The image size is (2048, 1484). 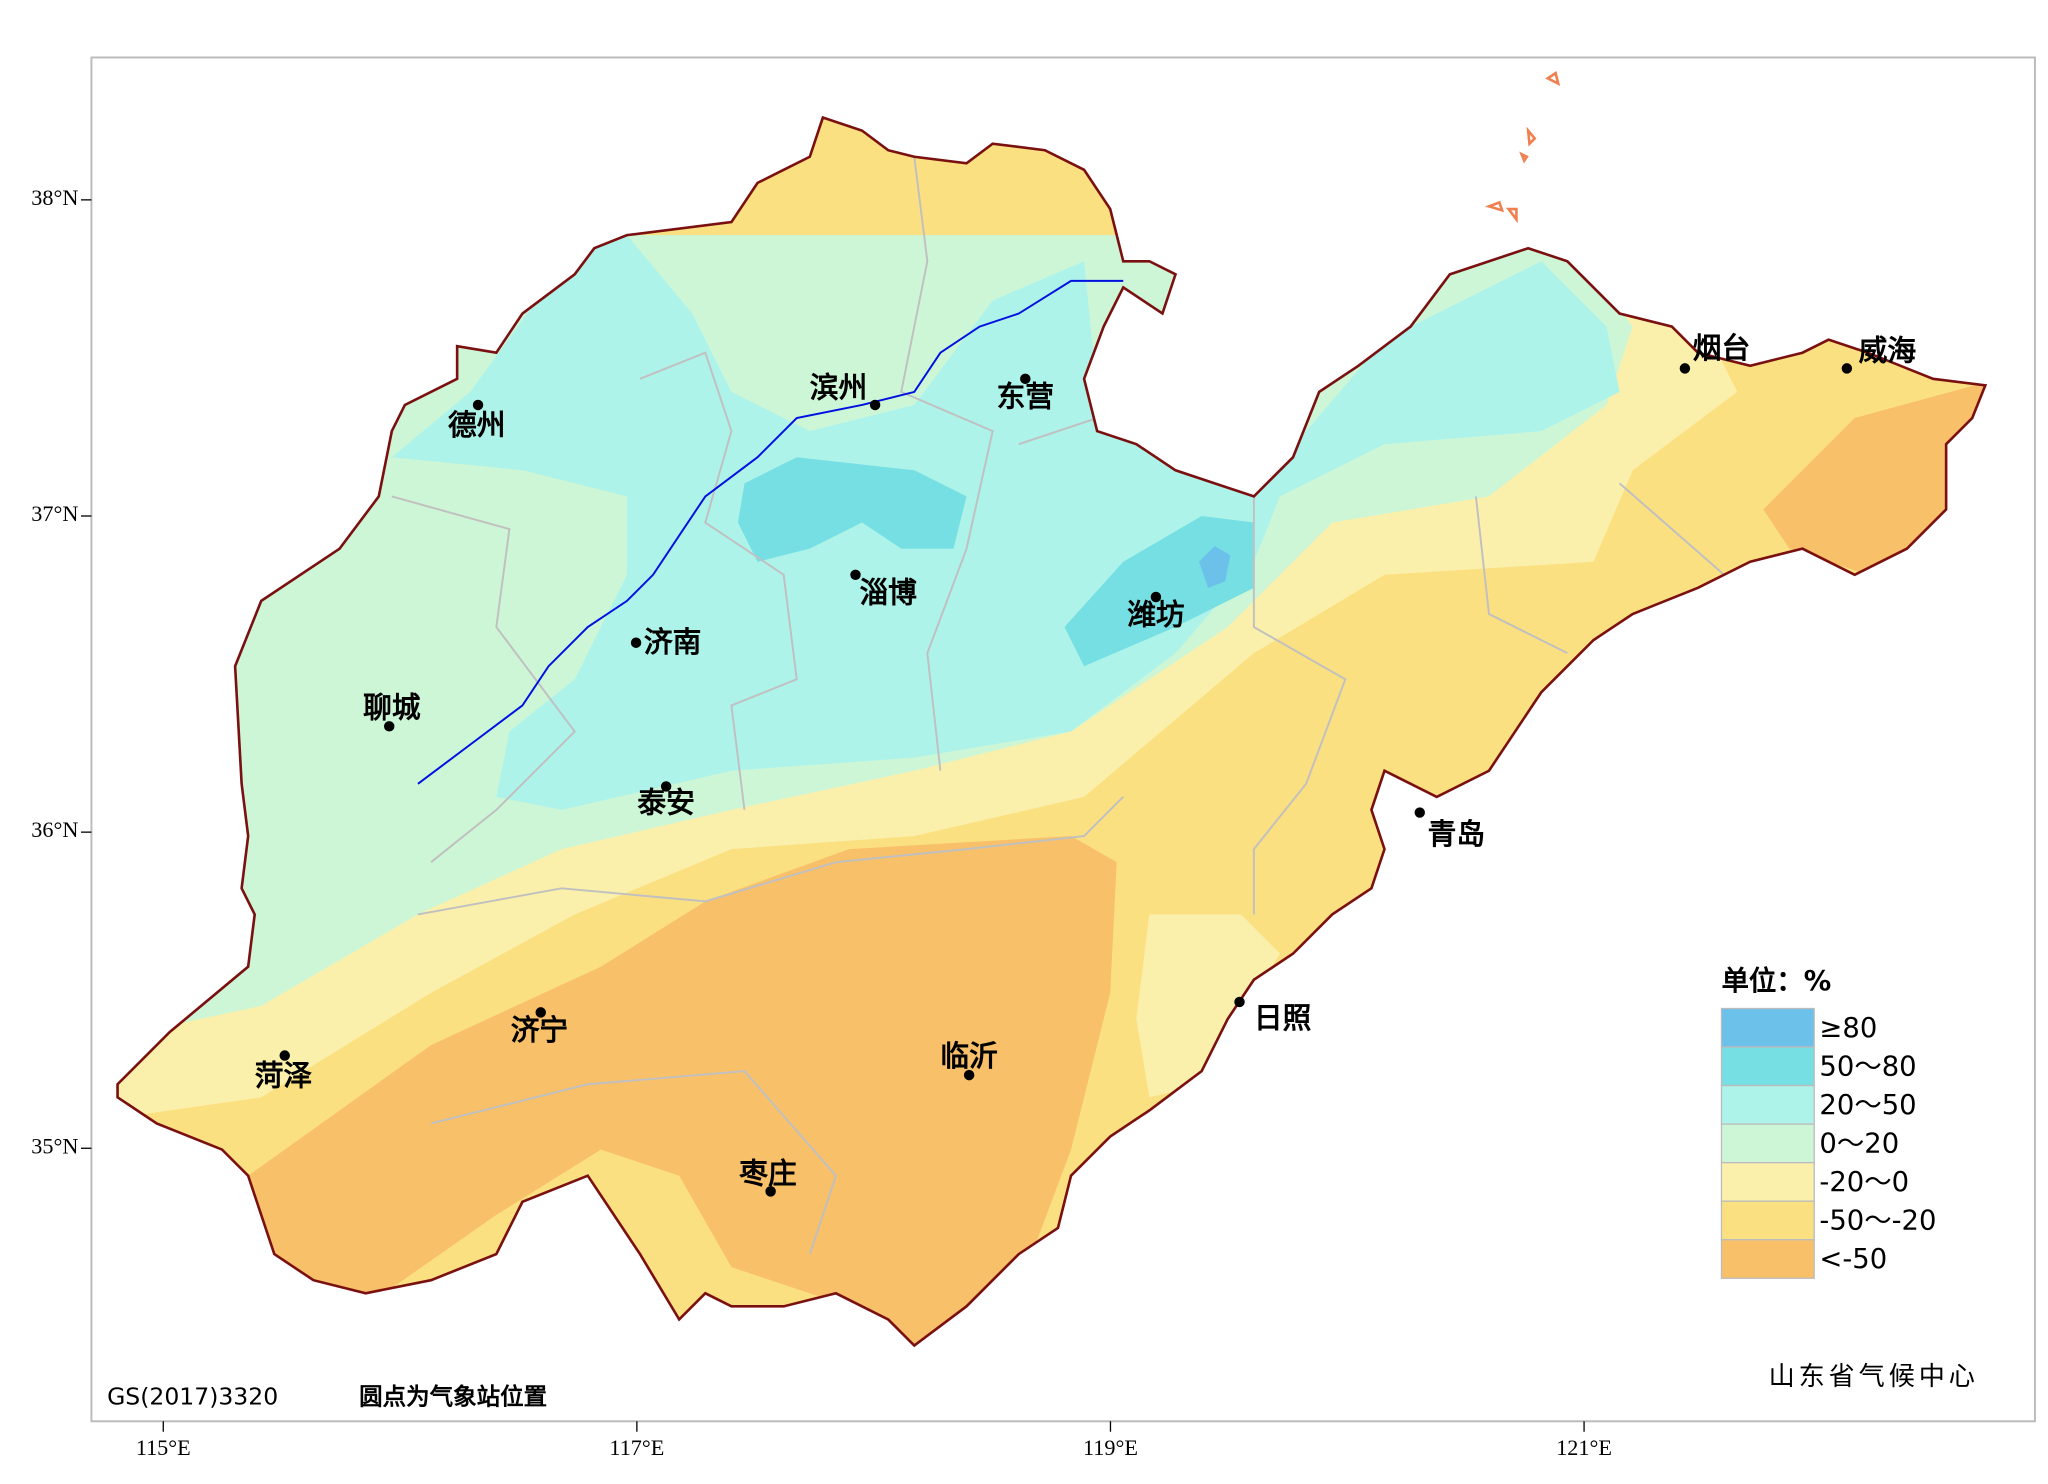 I want to click on city-label: 德州, so click(x=476, y=425).